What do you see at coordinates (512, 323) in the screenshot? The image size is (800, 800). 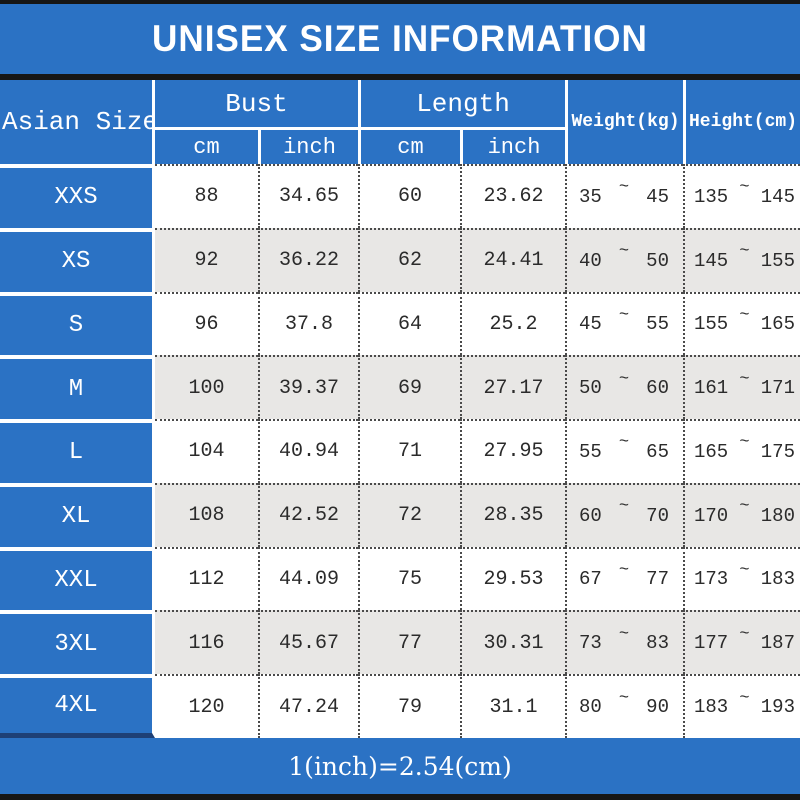 I see `length-inch-value: 25.2` at bounding box center [512, 323].